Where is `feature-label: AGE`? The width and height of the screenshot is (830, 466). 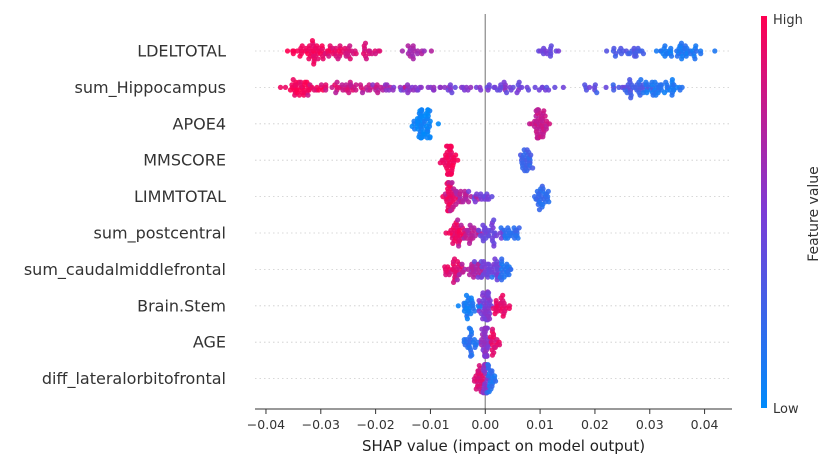 feature-label: AGE is located at coordinates (209, 342).